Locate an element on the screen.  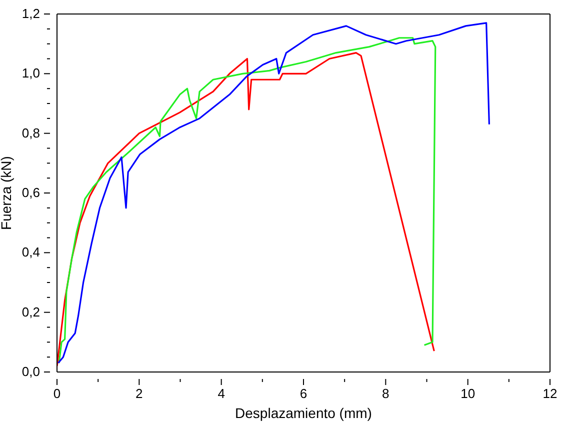
x-tick-label: 8 is located at coordinates (386, 393).